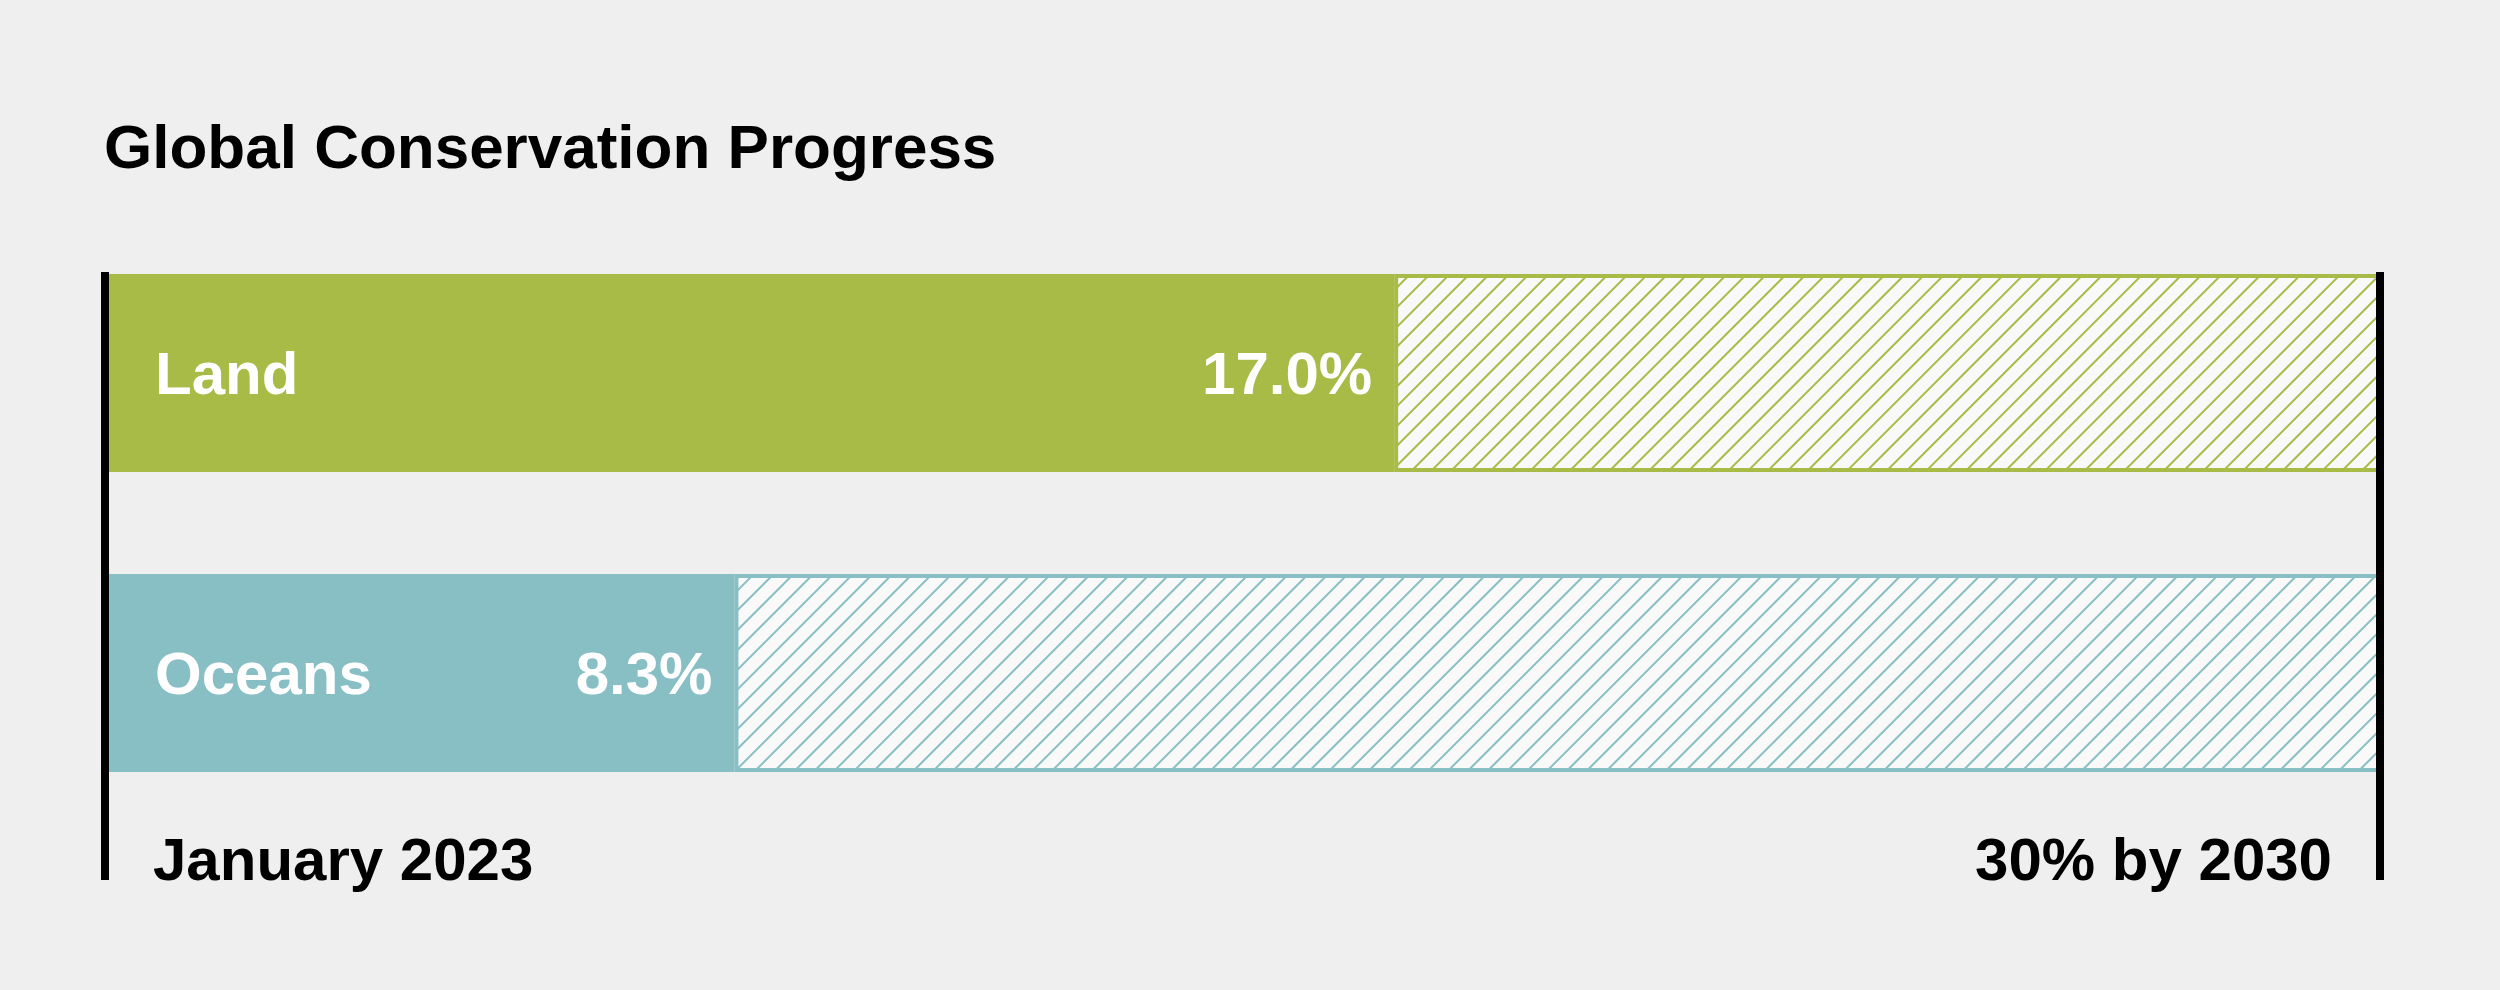 The height and width of the screenshot is (990, 2500). I want to click on chart-title: Global Conservation Progress, so click(550, 146).